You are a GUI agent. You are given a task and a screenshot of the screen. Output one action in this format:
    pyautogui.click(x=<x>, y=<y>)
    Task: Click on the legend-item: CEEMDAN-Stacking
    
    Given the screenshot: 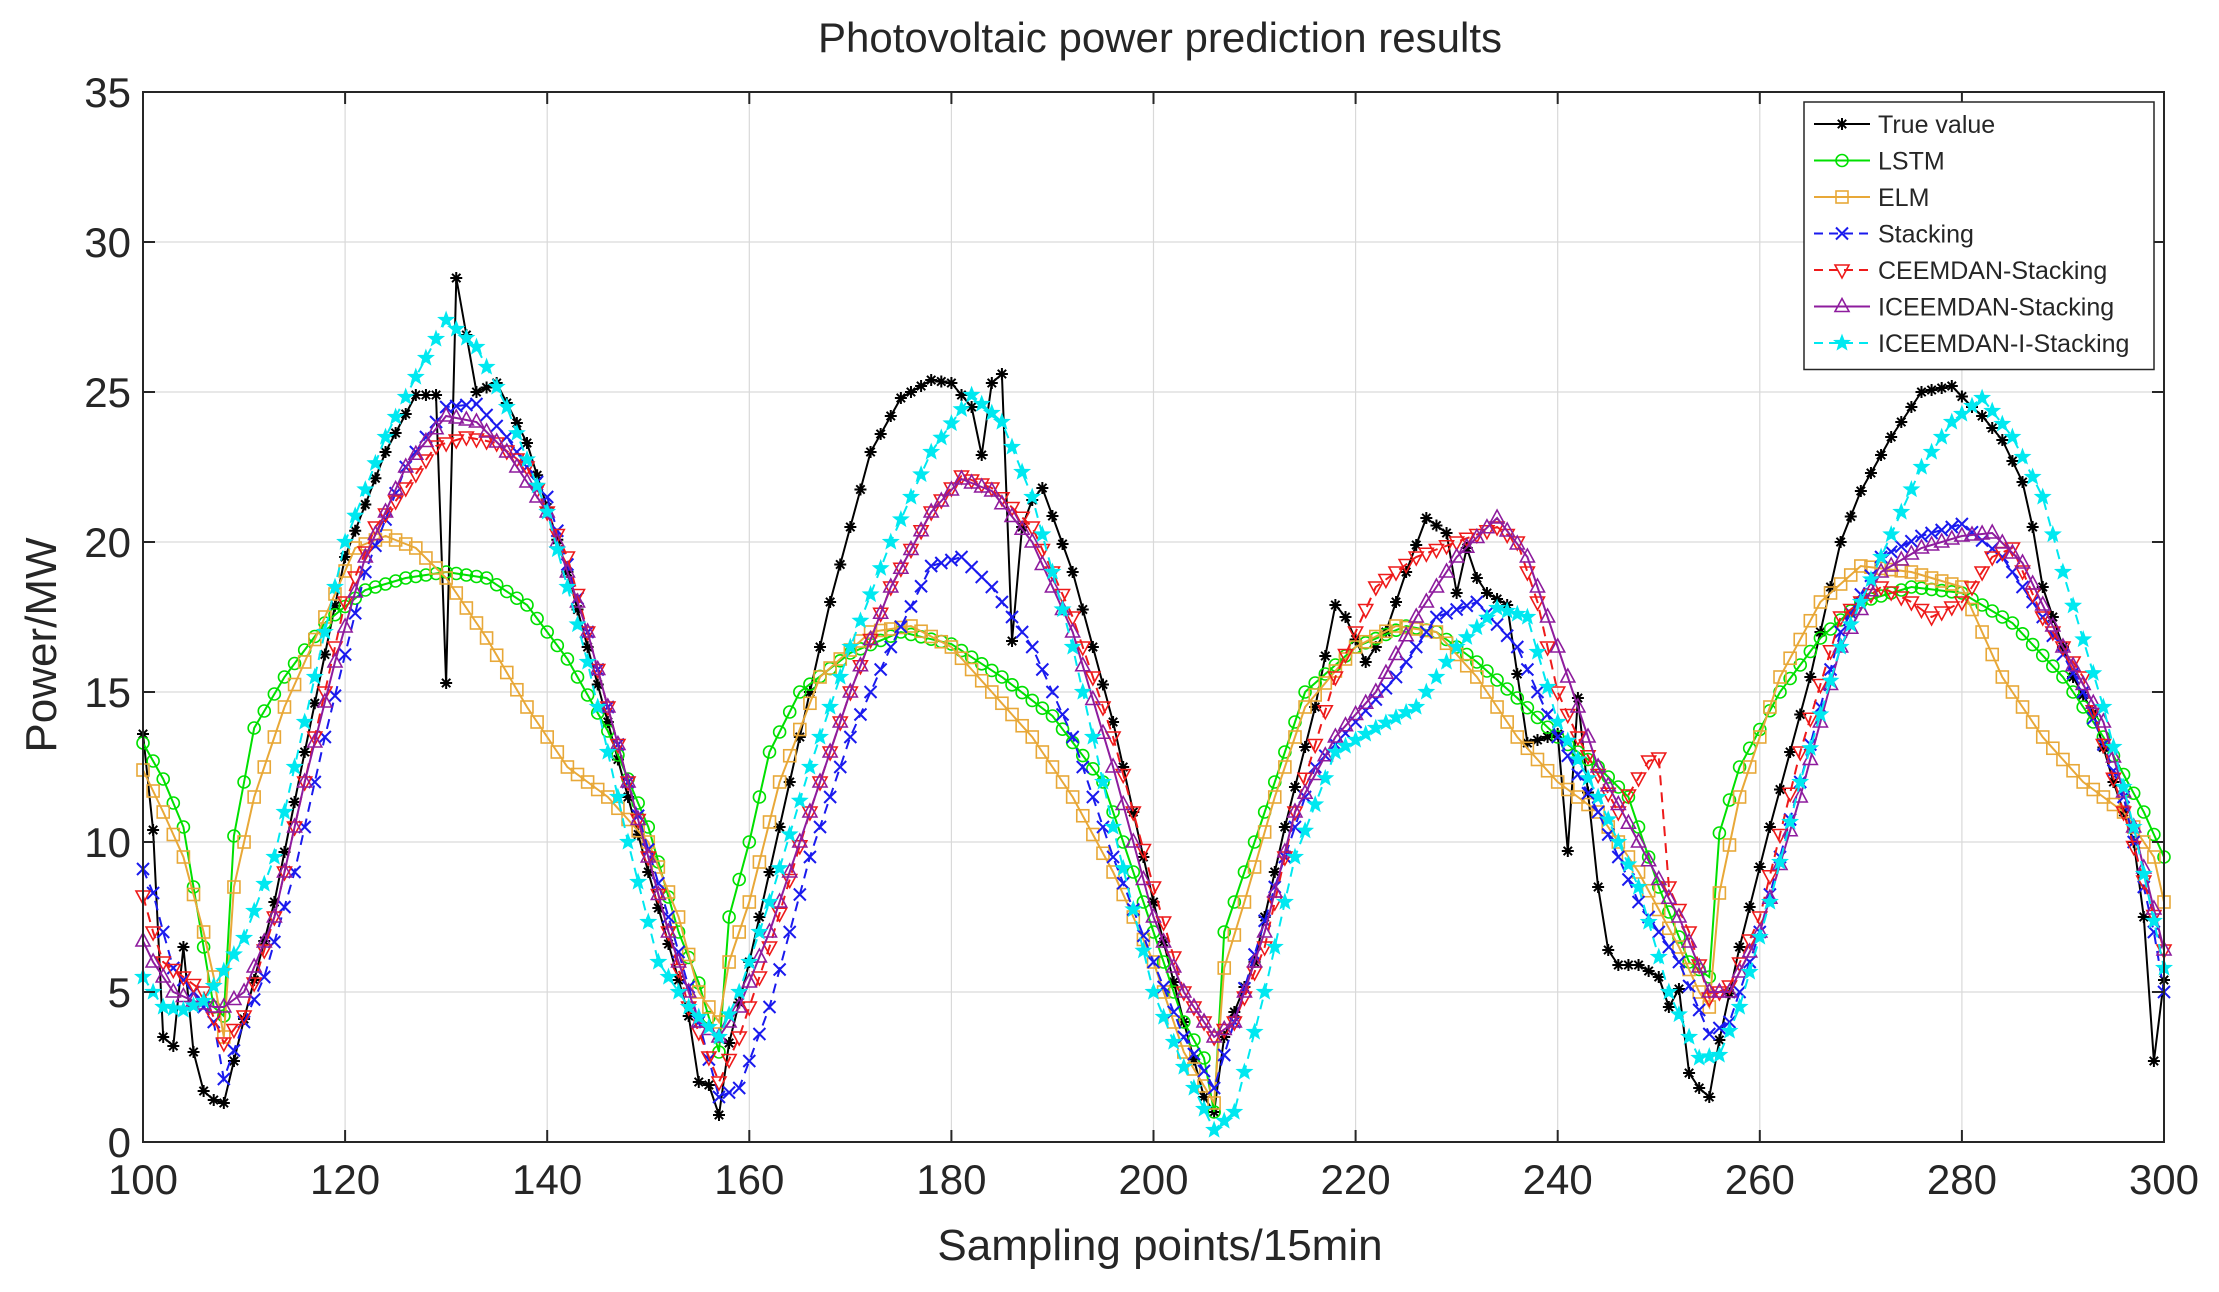 What is the action you would take?
    pyautogui.click(x=1960, y=271)
    